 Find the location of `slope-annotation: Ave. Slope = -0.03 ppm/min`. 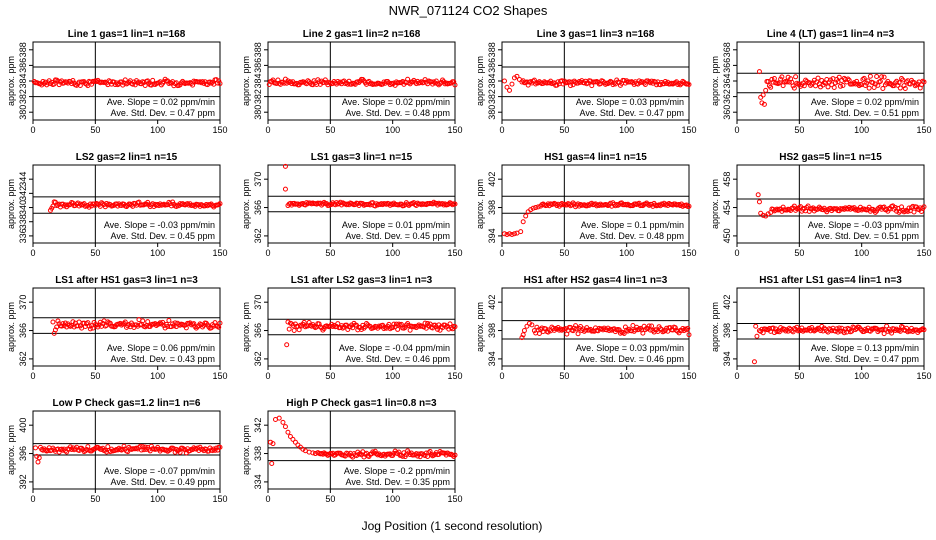

slope-annotation: Ave. Slope = -0.03 ppm/min is located at coordinates (863, 225).